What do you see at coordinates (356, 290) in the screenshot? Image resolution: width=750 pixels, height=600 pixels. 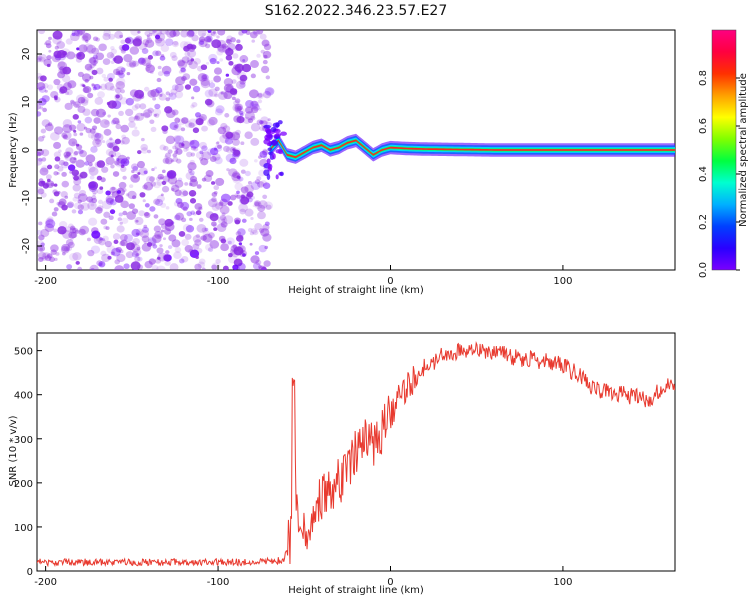 I see `spectrogram-x-label: Height of straight line (km)` at bounding box center [356, 290].